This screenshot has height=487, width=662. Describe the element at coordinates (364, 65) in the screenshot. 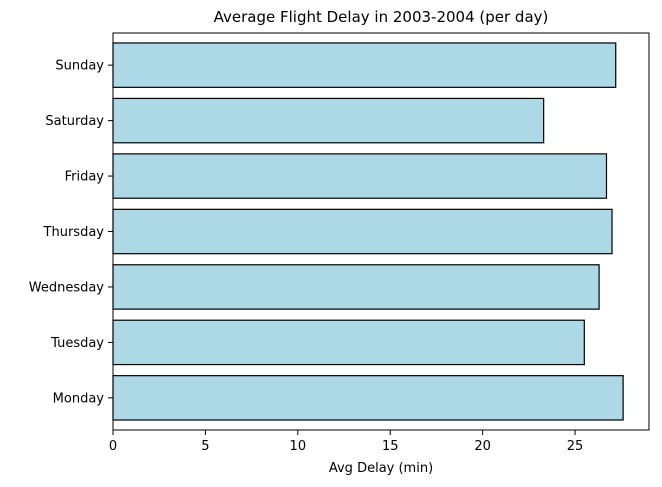

I see `bar-sunday` at that location.